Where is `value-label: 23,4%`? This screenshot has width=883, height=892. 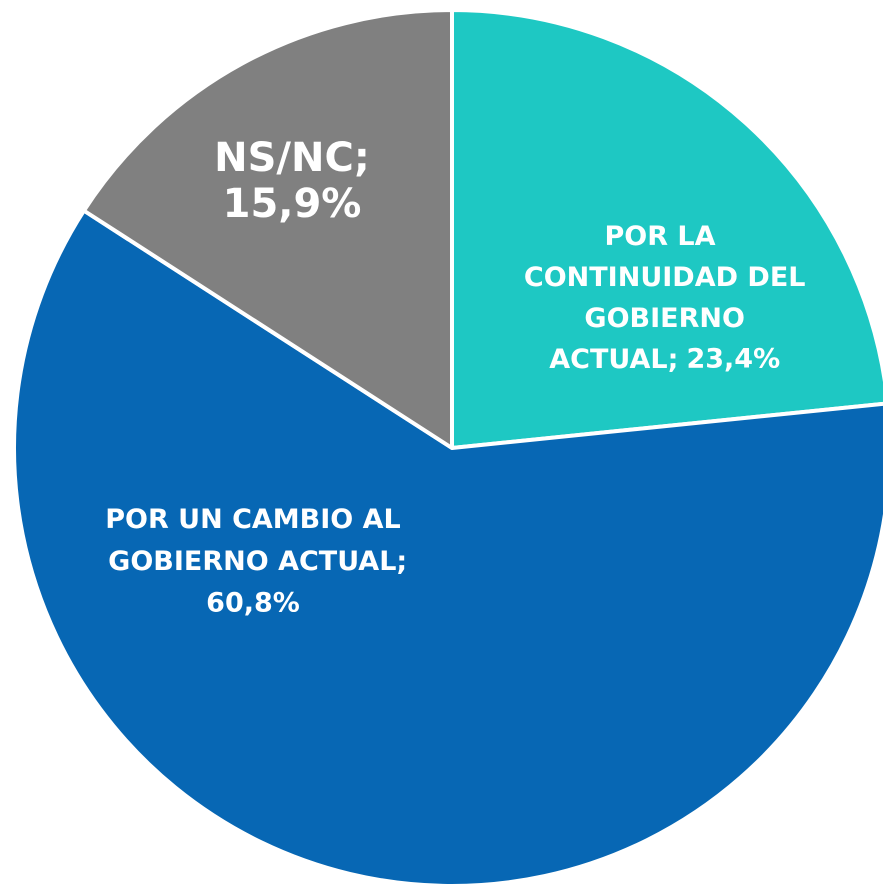
value-label: 23,4% is located at coordinates (733, 359).